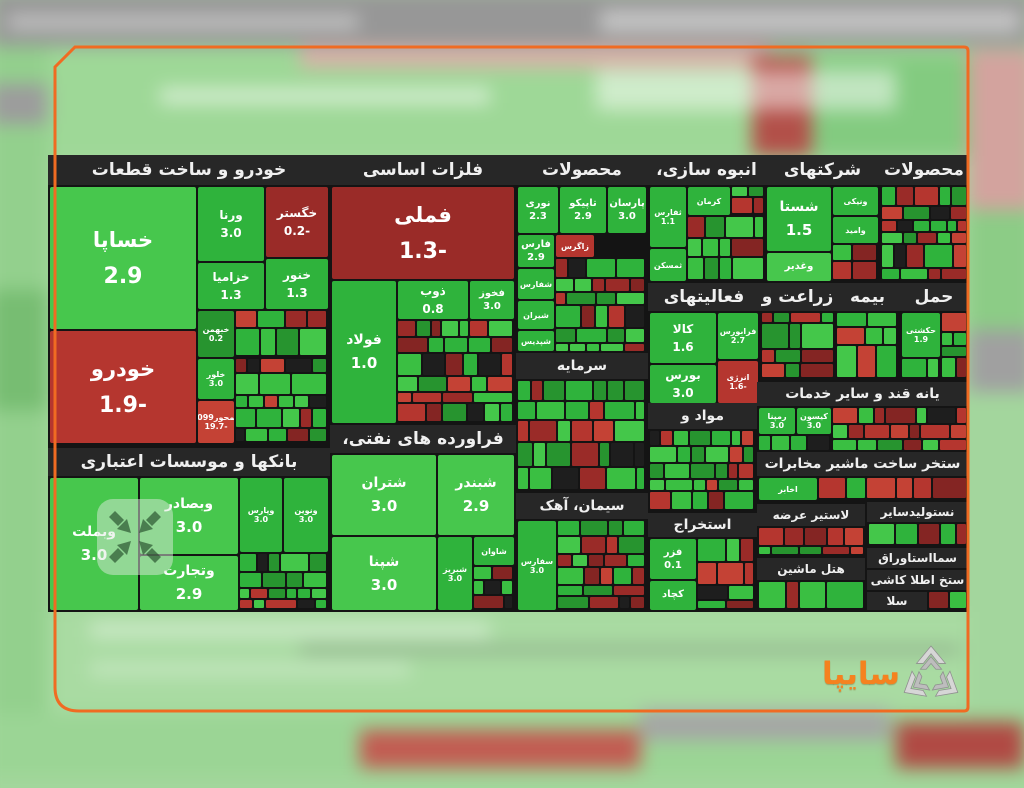  Describe the element at coordinates (123, 387) in the screenshot. I see `treemap-tile: خودرو 1.9-` at that location.